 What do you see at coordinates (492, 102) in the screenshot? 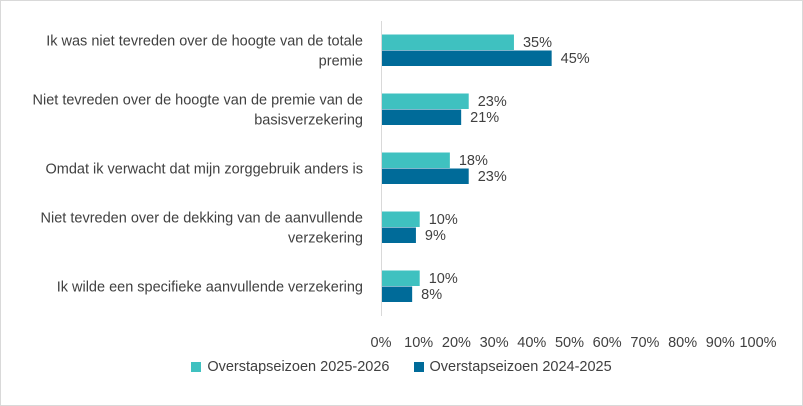
I see `data-label-series-1: 23%` at bounding box center [492, 102].